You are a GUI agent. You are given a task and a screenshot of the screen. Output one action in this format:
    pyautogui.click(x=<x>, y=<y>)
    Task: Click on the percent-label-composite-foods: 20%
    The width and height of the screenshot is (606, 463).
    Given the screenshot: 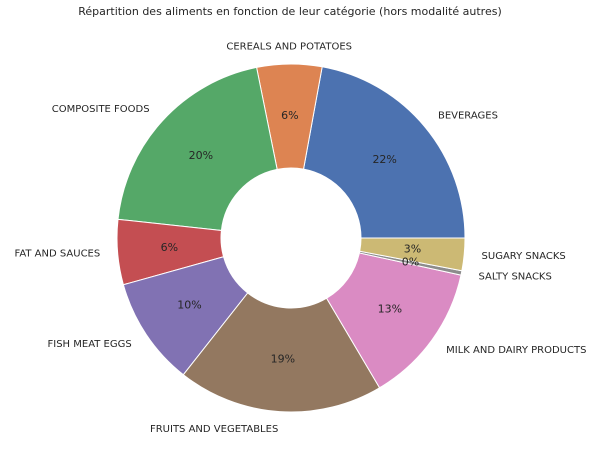 What is the action you would take?
    pyautogui.click(x=201, y=155)
    